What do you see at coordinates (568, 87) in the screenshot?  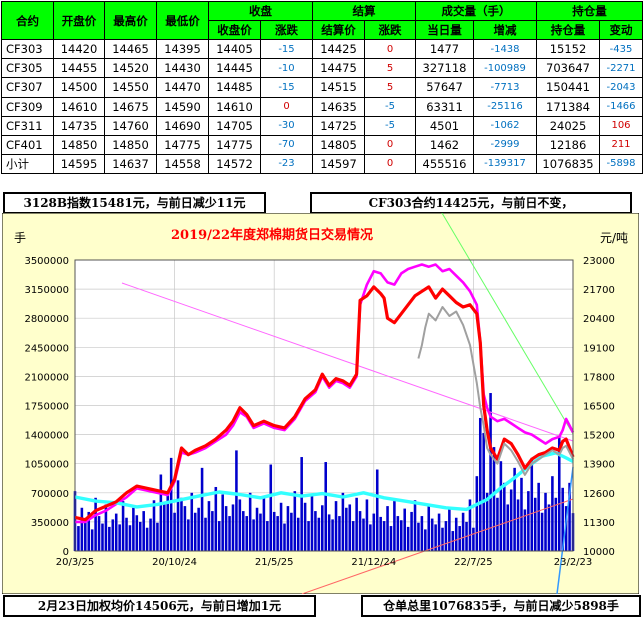 I see `table-cell: 150441` at bounding box center [568, 87].